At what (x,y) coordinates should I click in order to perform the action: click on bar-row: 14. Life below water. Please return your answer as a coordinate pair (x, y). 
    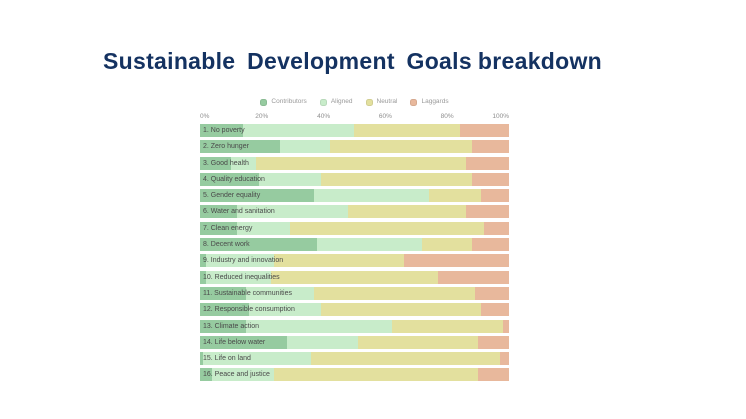
    Looking at the image, I should click on (354, 342).